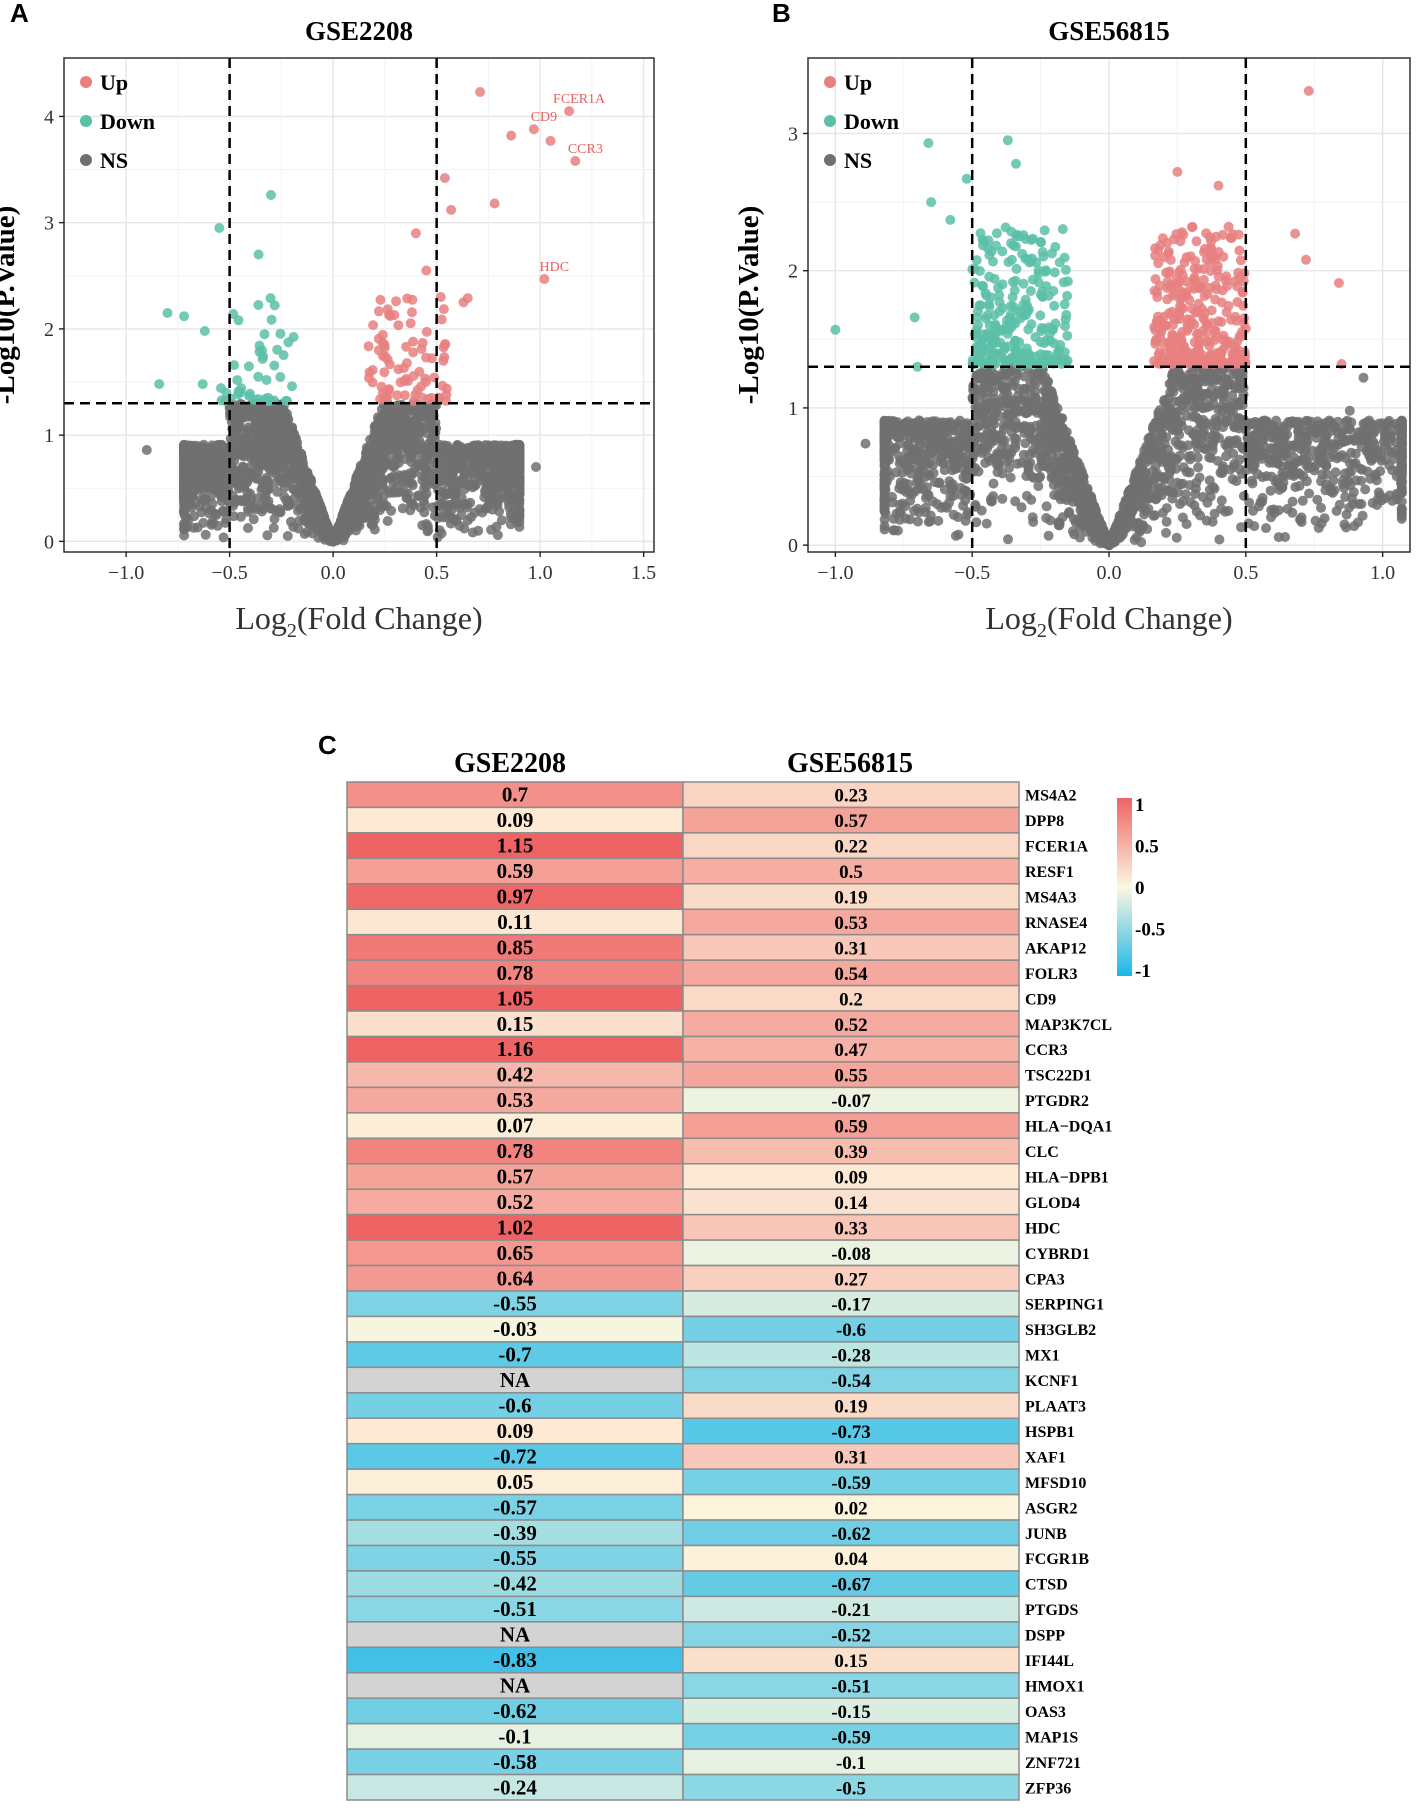 This screenshot has height=1819, width=1418. I want to click on gse2208-title: GSE2208, so click(359, 31).